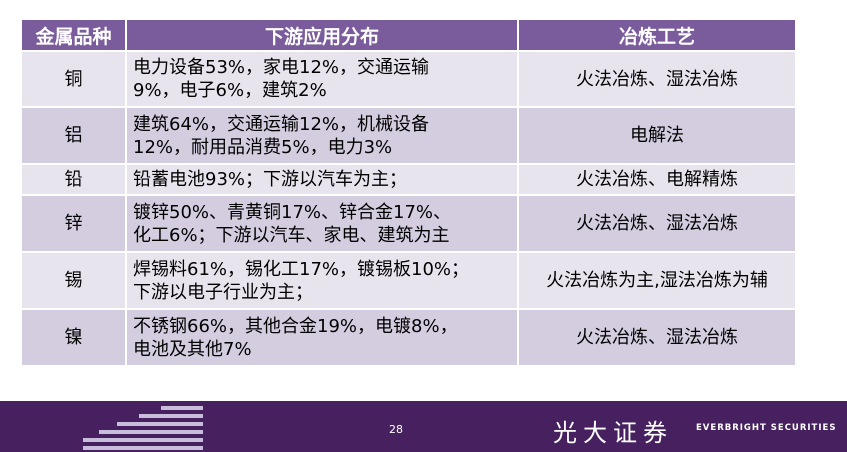 Image resolution: width=847 pixels, height=452 pixels. I want to click on use-line: 建筑64%，交通运输12%，机械设备, so click(281, 124).